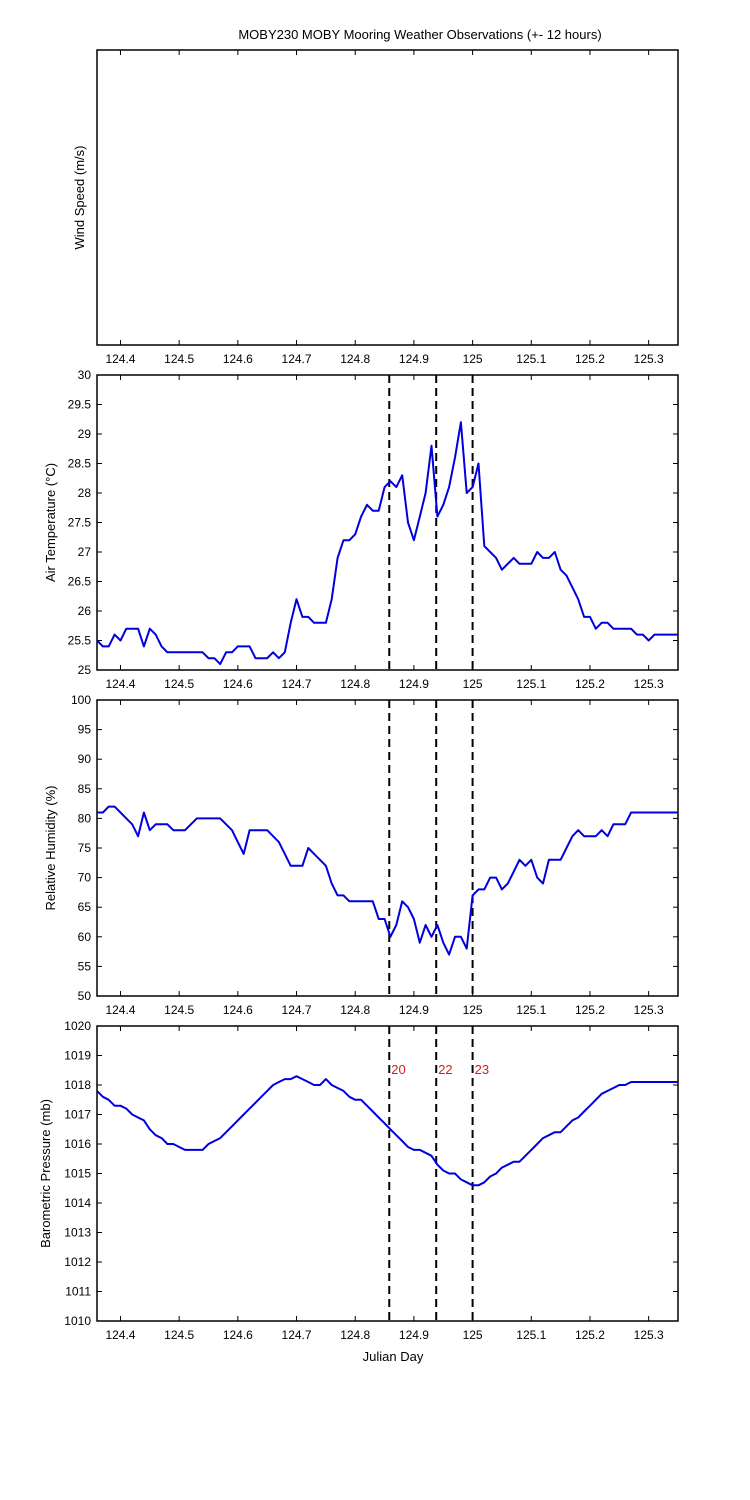 The width and height of the screenshot is (750, 1500). What do you see at coordinates (77, 1262) in the screenshot?
I see `y-tick-label: 1012` at bounding box center [77, 1262].